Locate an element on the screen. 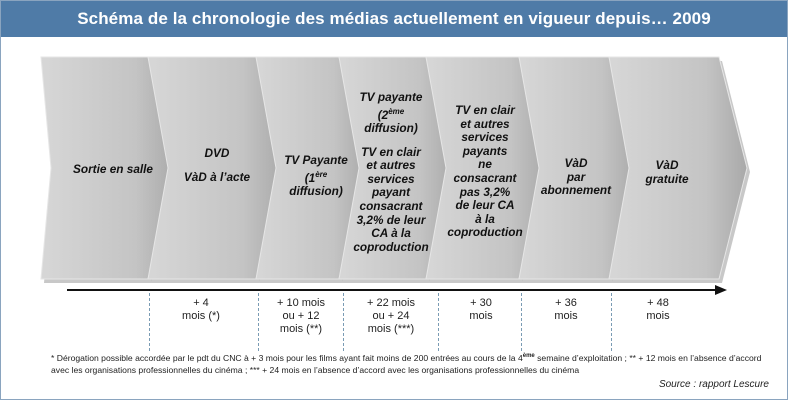  stage-label-1: Sortie en salle is located at coordinates (113, 169).